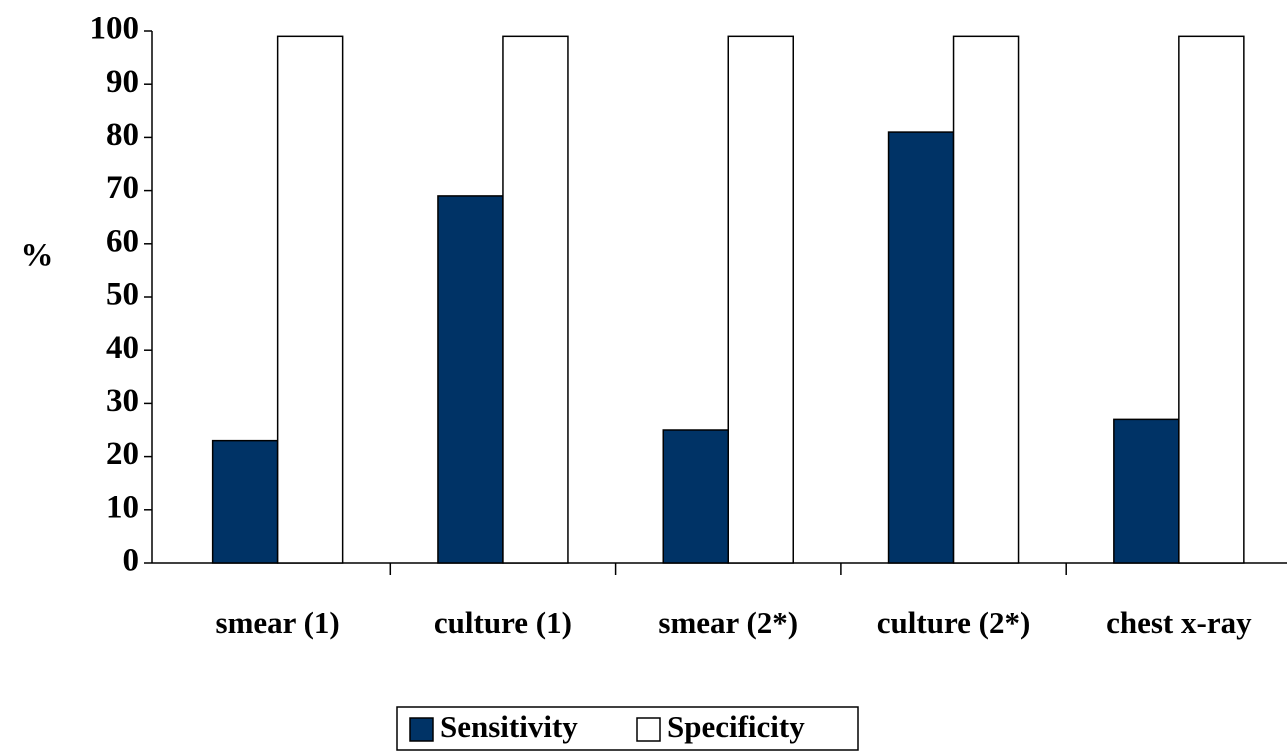 Image resolution: width=1287 pixels, height=751 pixels. What do you see at coordinates (122, 401) in the screenshot?
I see `y-tick-label: 30` at bounding box center [122, 401].